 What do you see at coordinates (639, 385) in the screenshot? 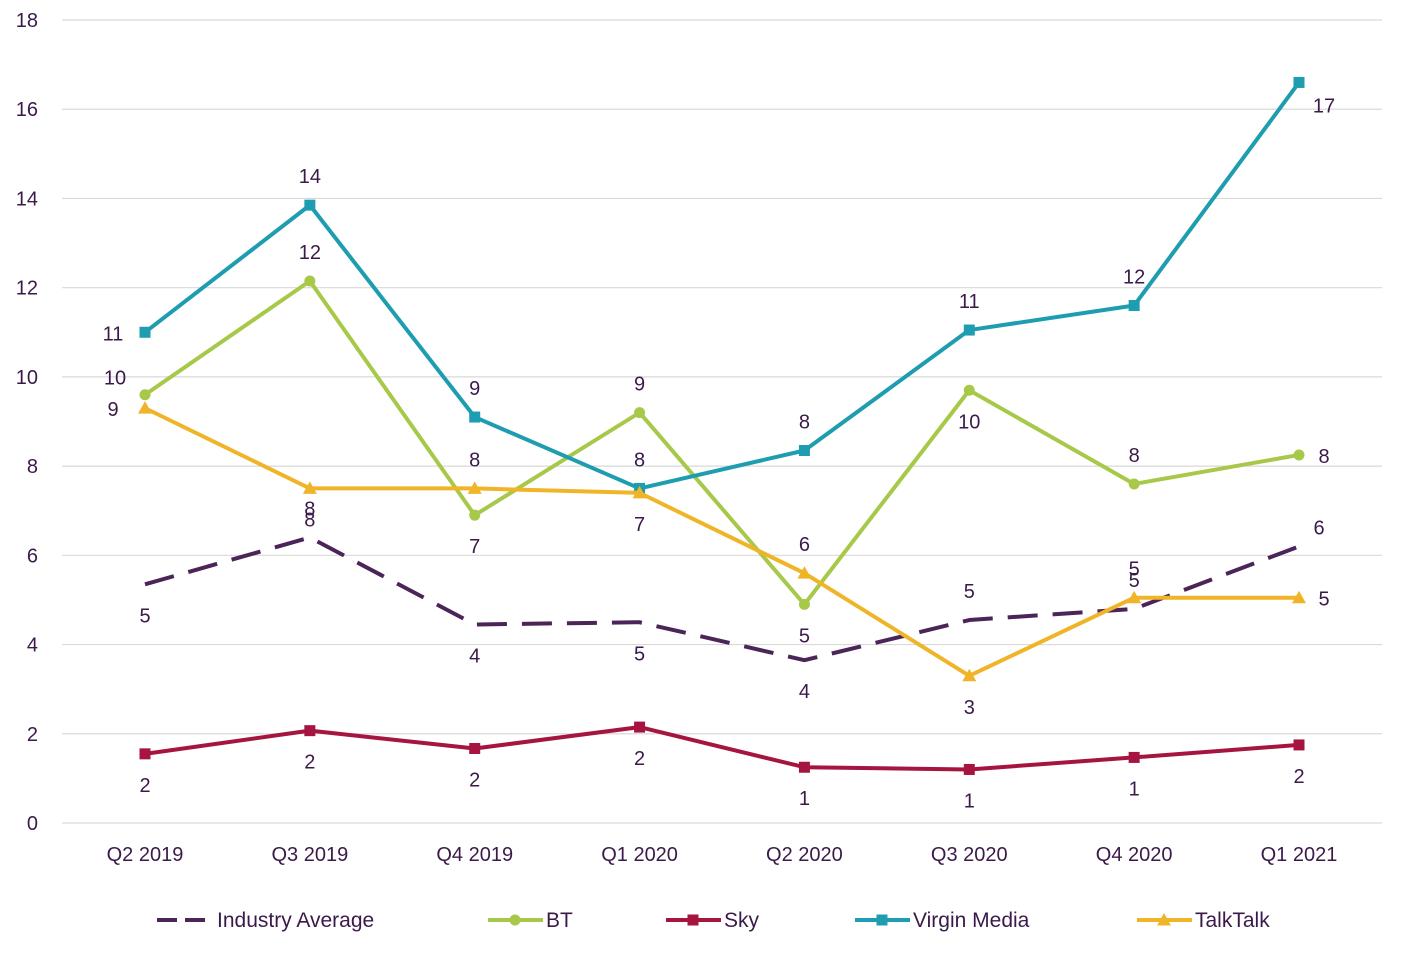
I see `data-label-bt: 9` at bounding box center [639, 385].